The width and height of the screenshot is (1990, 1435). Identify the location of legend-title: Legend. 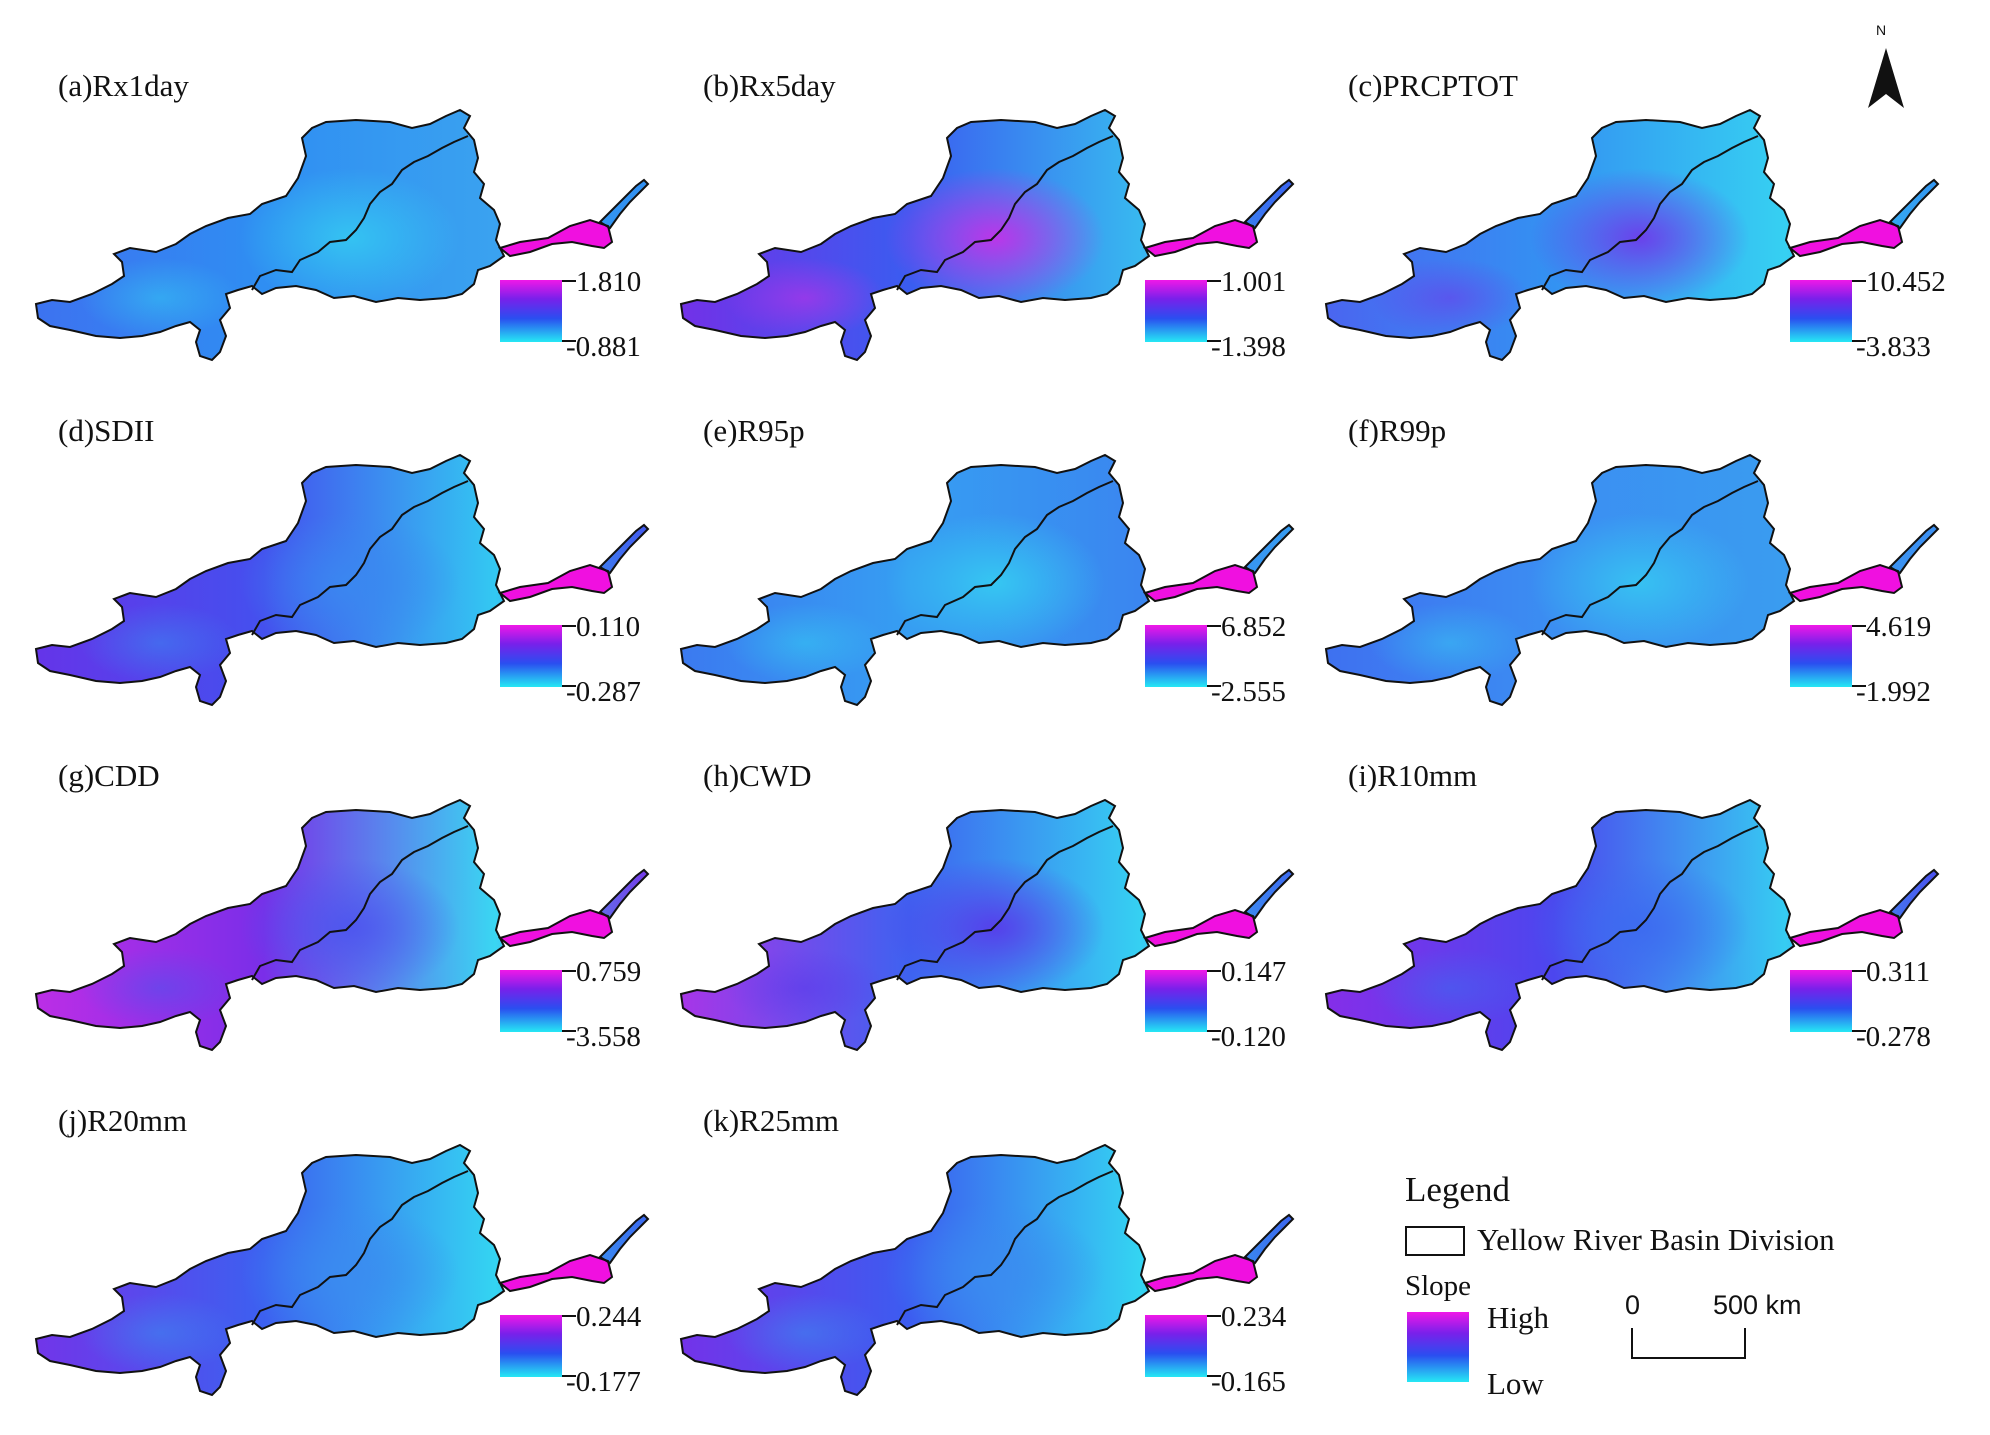
(1457, 1189).